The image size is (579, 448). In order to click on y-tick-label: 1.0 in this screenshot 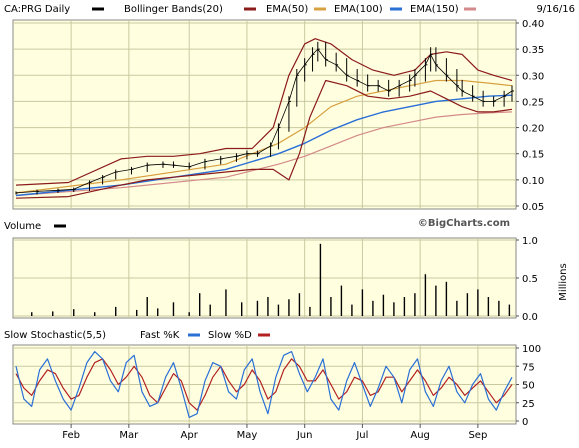, I will do `click(530, 241)`.